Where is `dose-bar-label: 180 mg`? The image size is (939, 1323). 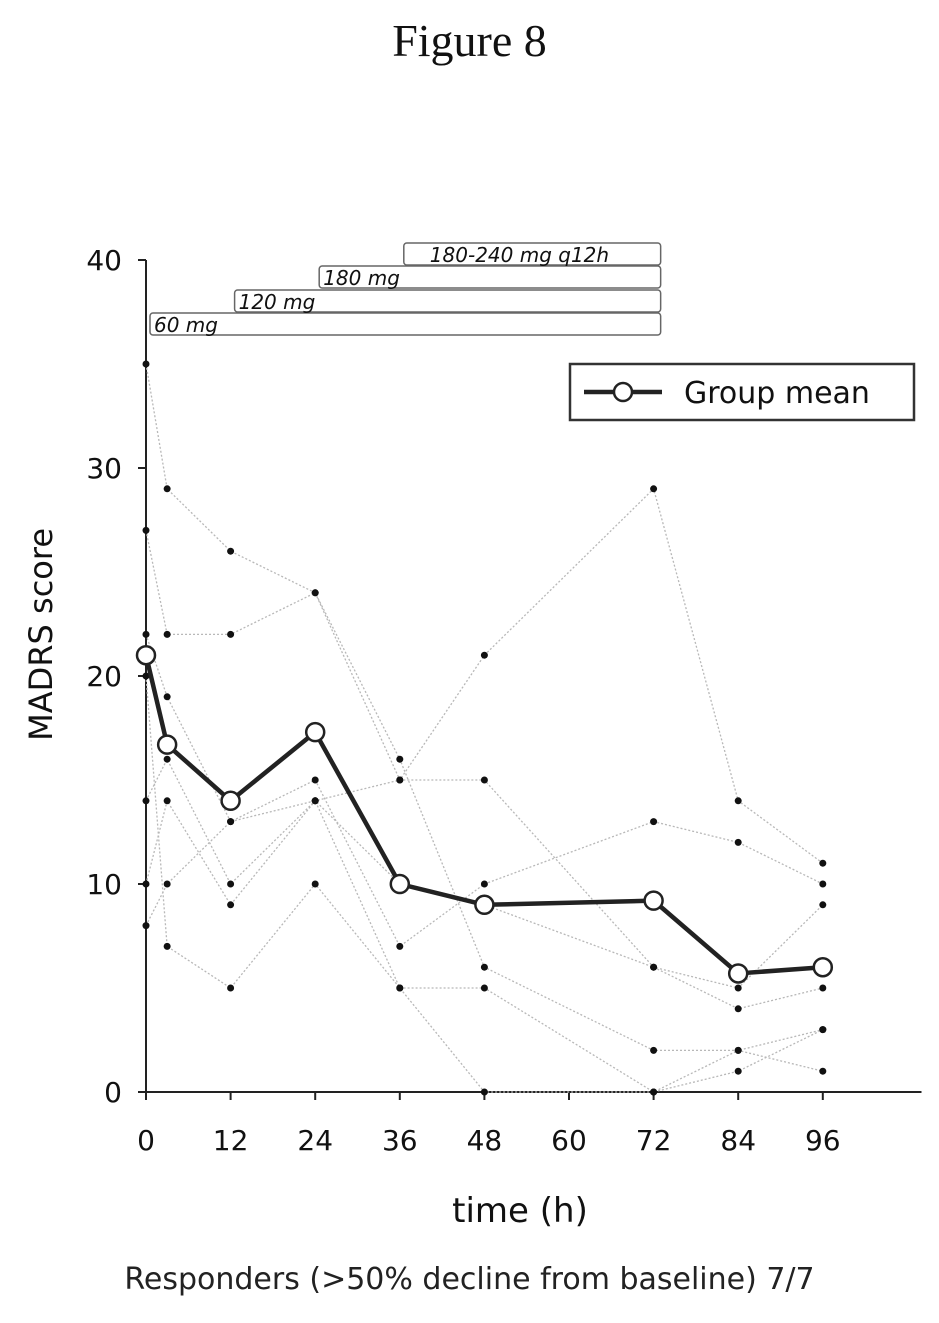
dose-bar-label: 180 mg is located at coordinates (361, 278).